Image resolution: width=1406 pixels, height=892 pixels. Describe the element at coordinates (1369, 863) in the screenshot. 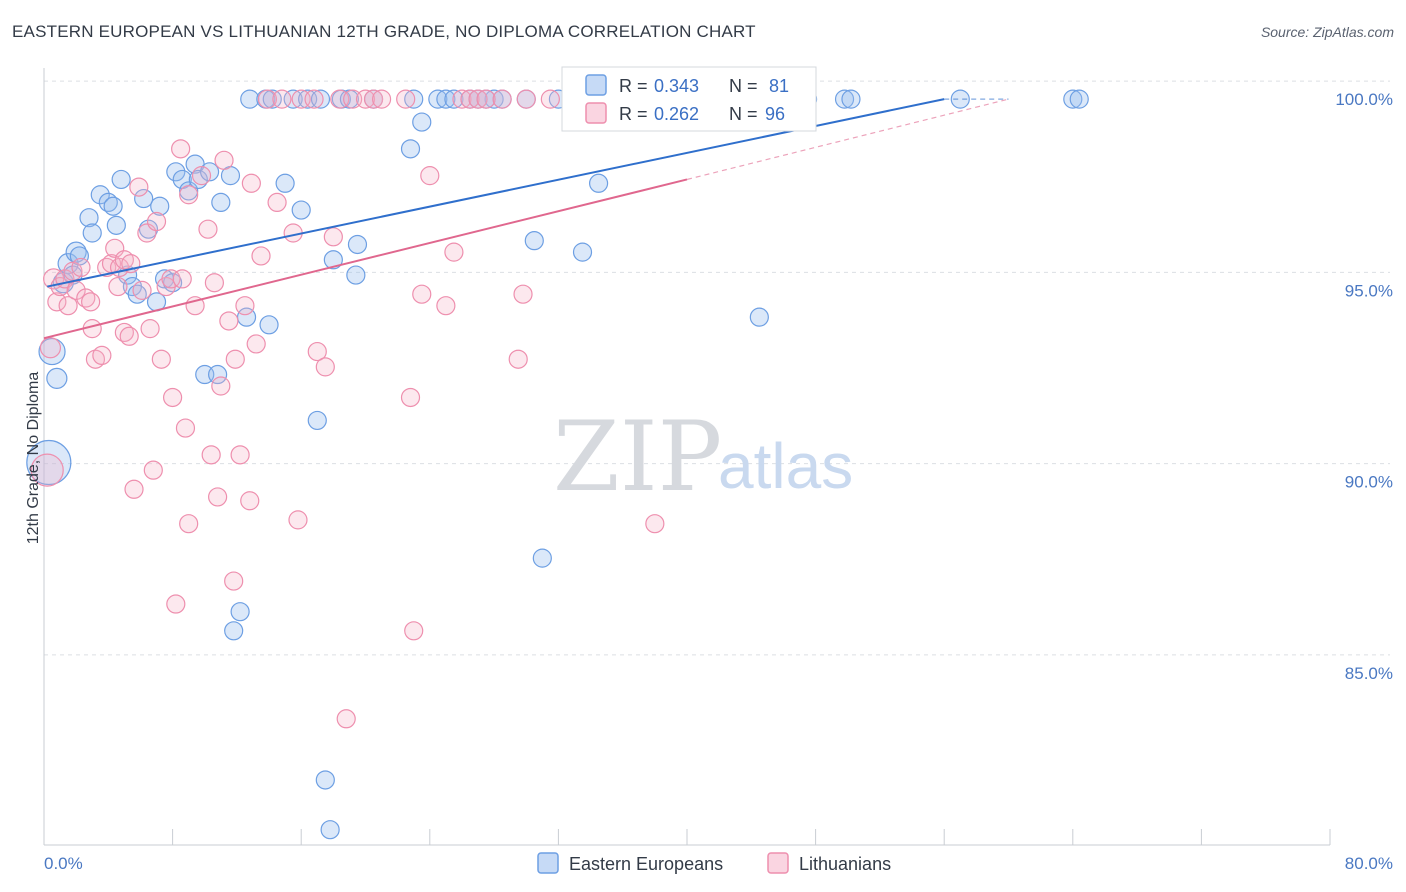

I see `x-tick-label-max: 80.0%` at that location.